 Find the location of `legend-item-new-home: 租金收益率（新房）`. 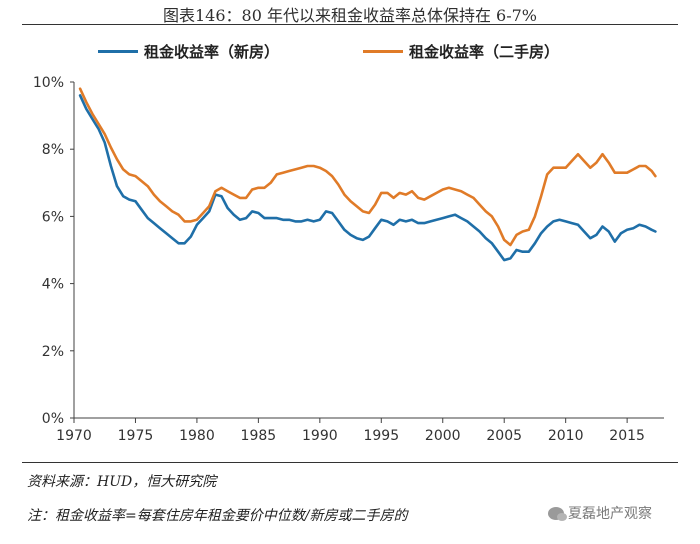

legend-item-new-home: 租金收益率（新房） is located at coordinates (188, 51).